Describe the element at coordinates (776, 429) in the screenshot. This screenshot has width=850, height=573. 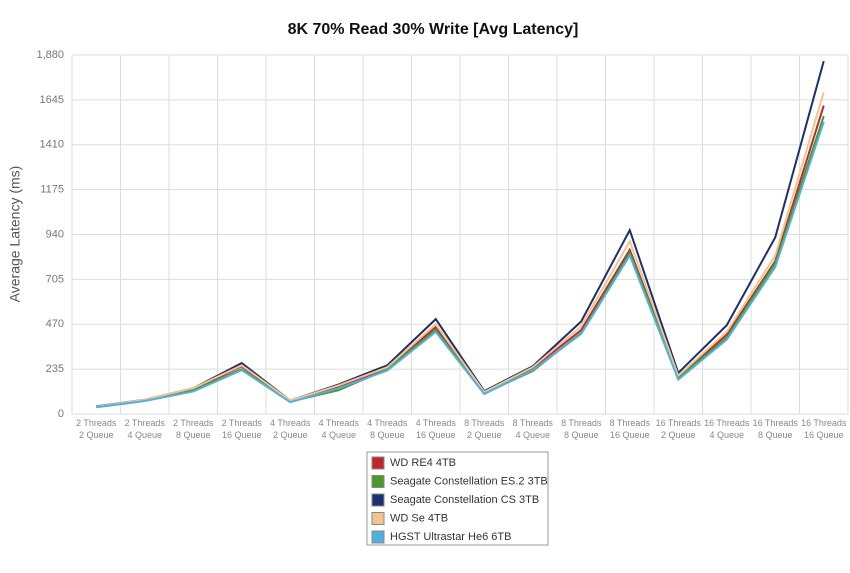
I see `x-tick-label: 16 Threads 8 Queue` at that location.